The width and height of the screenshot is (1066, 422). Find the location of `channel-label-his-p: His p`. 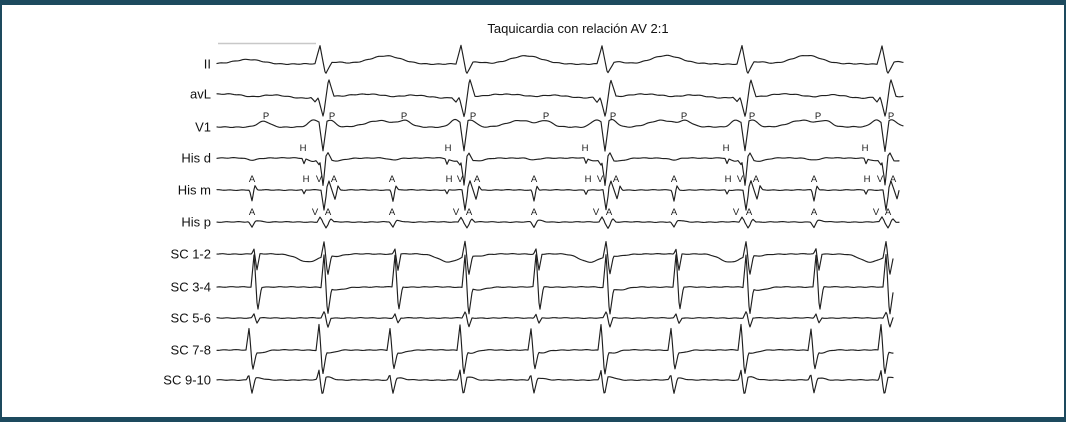

channel-label-his-p: His p is located at coordinates (196, 222).